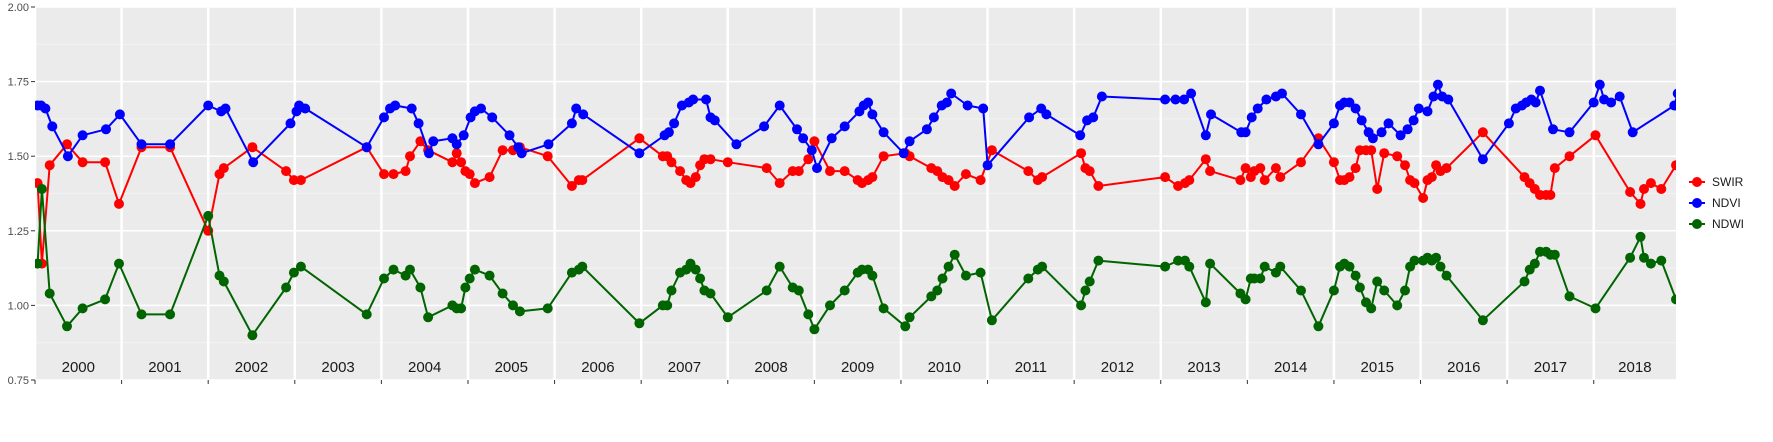  Describe the element at coordinates (1203, 367) in the screenshot. I see `year-label: 2013` at that location.